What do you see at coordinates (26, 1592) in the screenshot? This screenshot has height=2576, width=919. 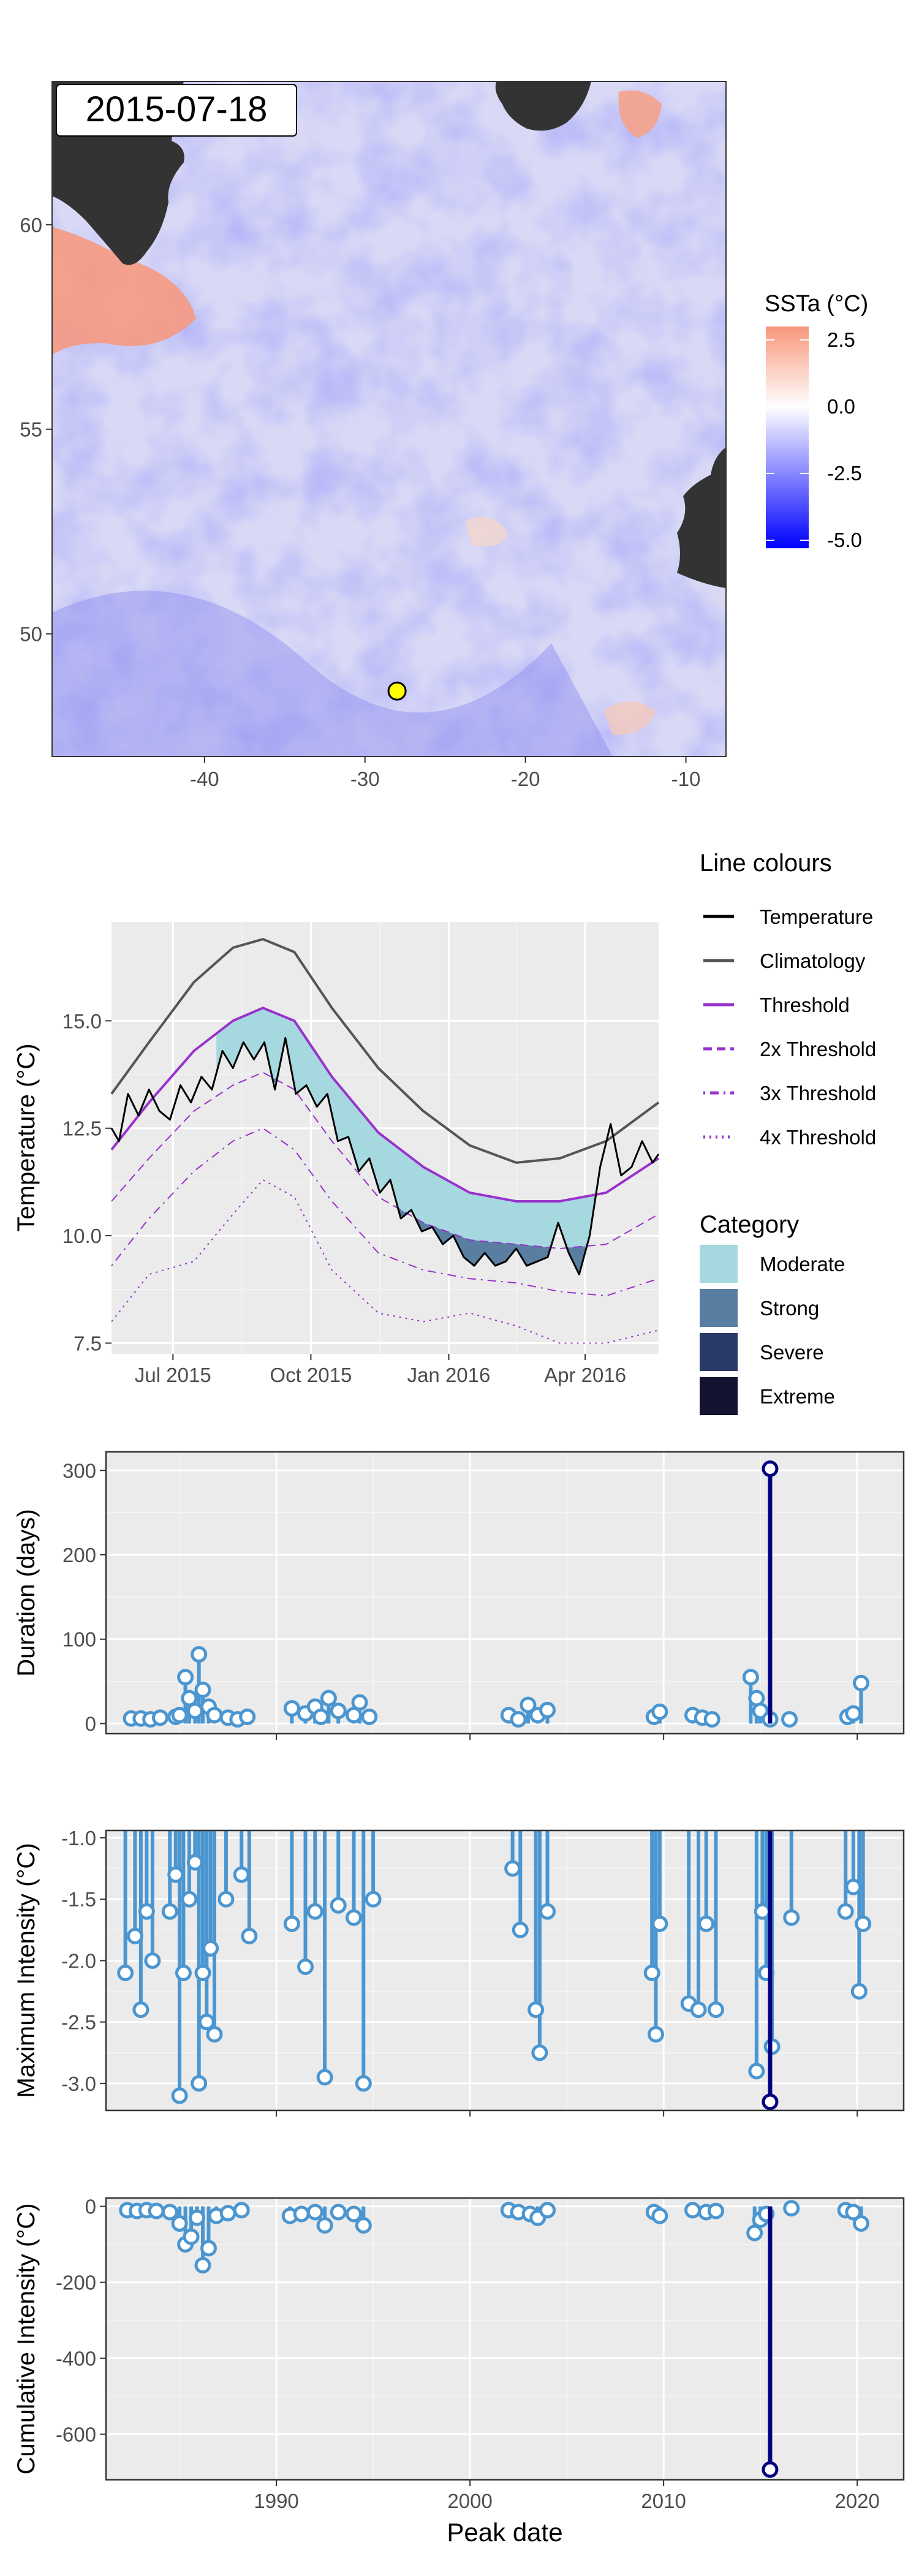 I see `duration-y-axis-label: Duration (days)` at bounding box center [26, 1592].